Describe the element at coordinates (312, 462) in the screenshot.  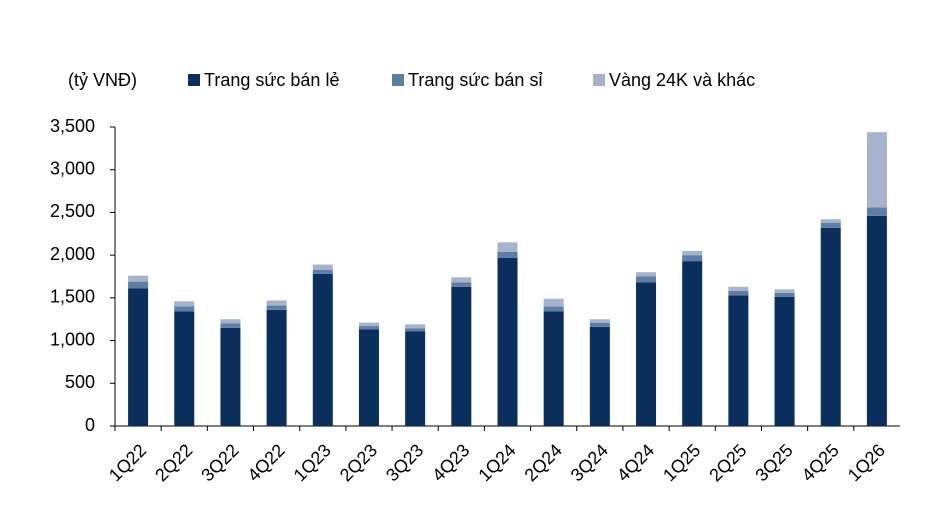
I see `x-tick-label: 1Q23` at that location.